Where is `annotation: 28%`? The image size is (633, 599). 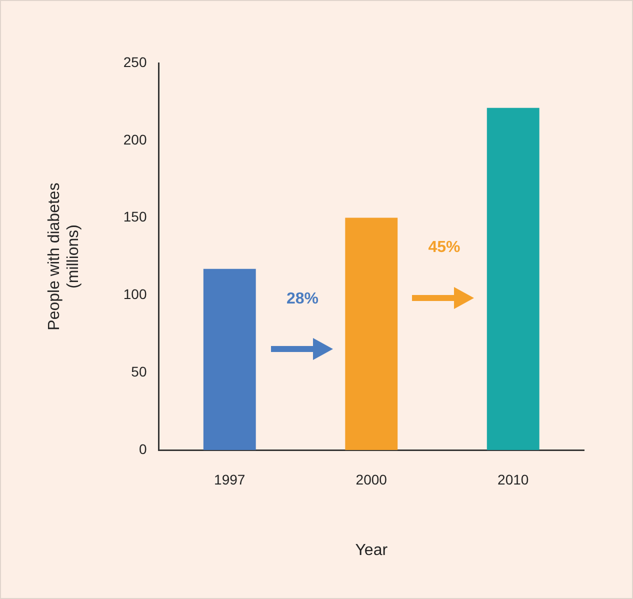
annotation: 28% is located at coordinates (302, 299).